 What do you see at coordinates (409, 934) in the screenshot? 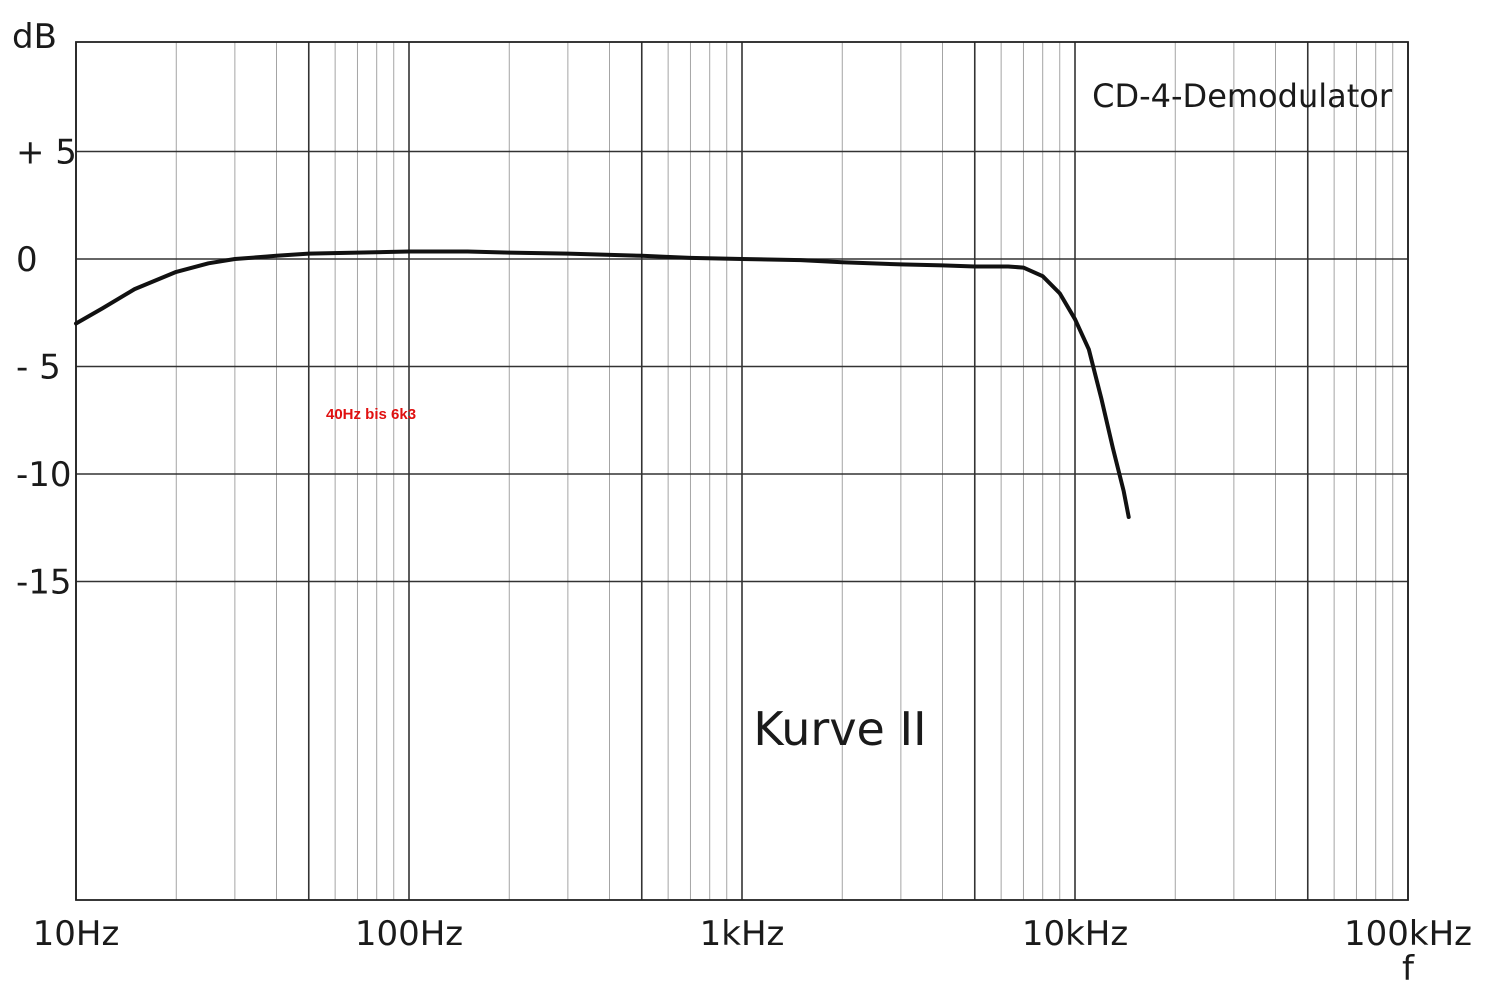
I see `x-tick-label-1: 100Hz` at bounding box center [409, 934].